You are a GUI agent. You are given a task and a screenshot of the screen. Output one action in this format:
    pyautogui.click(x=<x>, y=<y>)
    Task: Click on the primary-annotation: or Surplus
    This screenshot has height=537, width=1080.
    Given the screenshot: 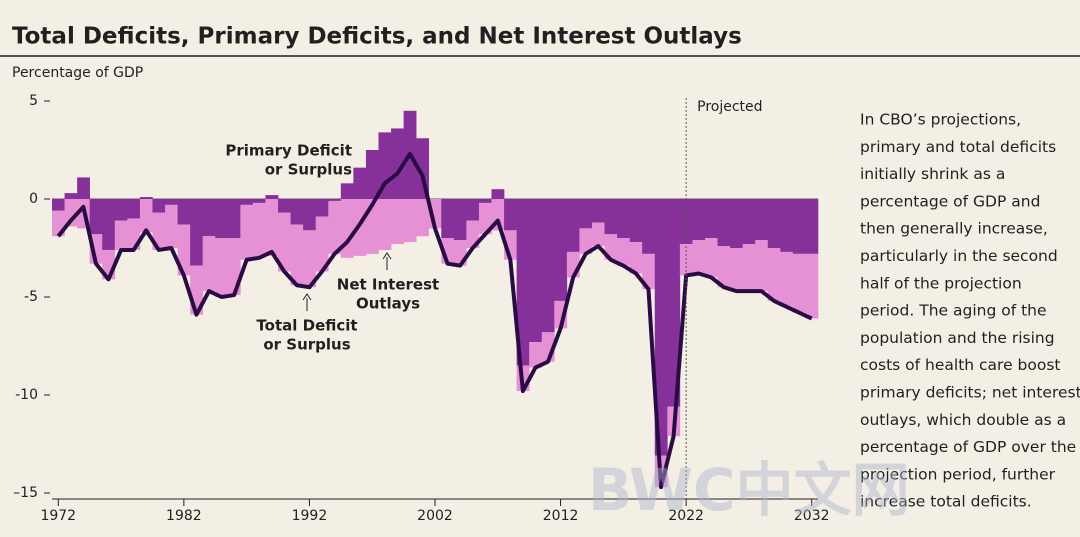 What is the action you would take?
    pyautogui.click(x=308, y=170)
    